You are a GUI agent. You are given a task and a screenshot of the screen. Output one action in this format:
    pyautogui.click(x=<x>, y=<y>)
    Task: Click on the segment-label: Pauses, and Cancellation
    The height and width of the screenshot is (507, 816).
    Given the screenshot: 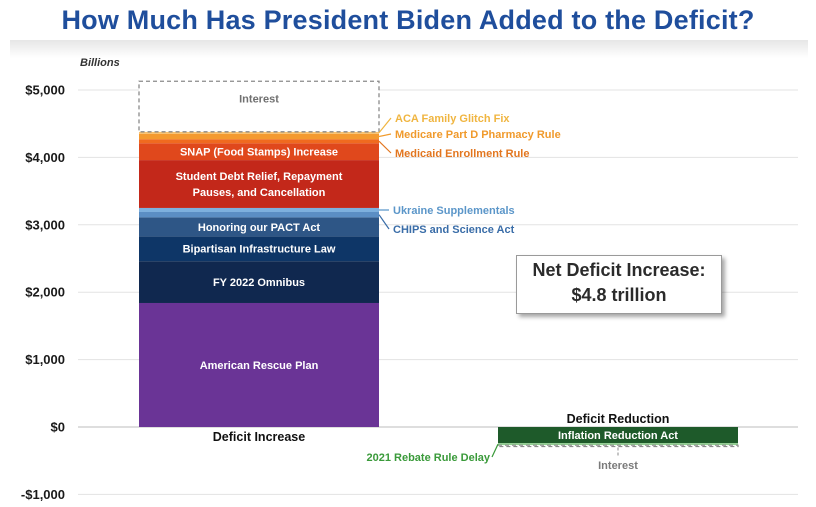 What is the action you would take?
    pyautogui.click(x=259, y=193)
    